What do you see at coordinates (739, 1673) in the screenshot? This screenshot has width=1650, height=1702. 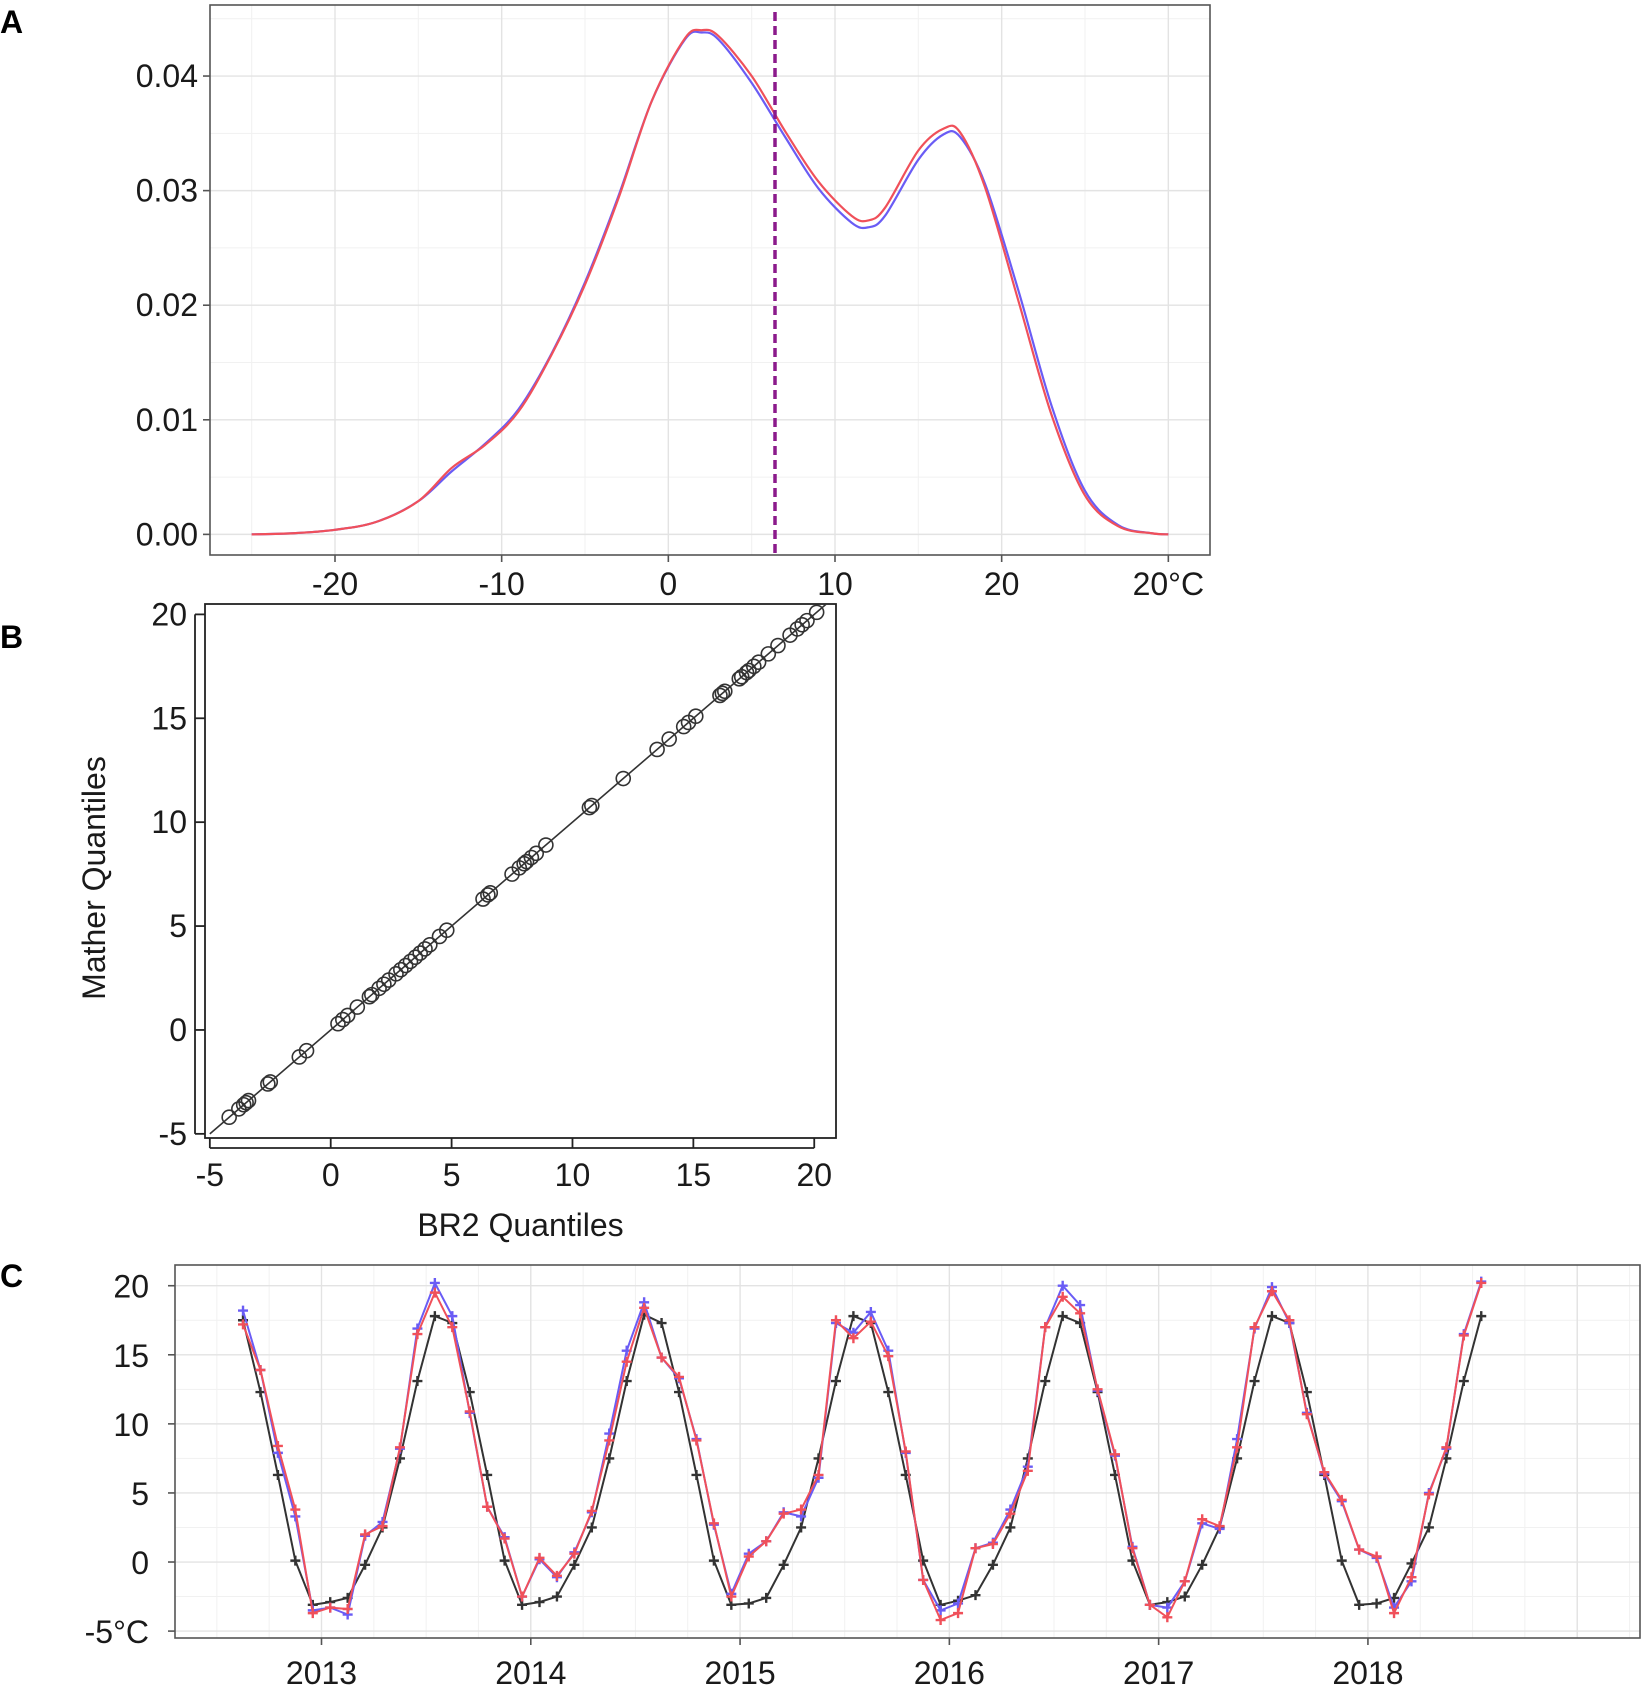 I see `x-tick-label: 2015` at bounding box center [739, 1673].